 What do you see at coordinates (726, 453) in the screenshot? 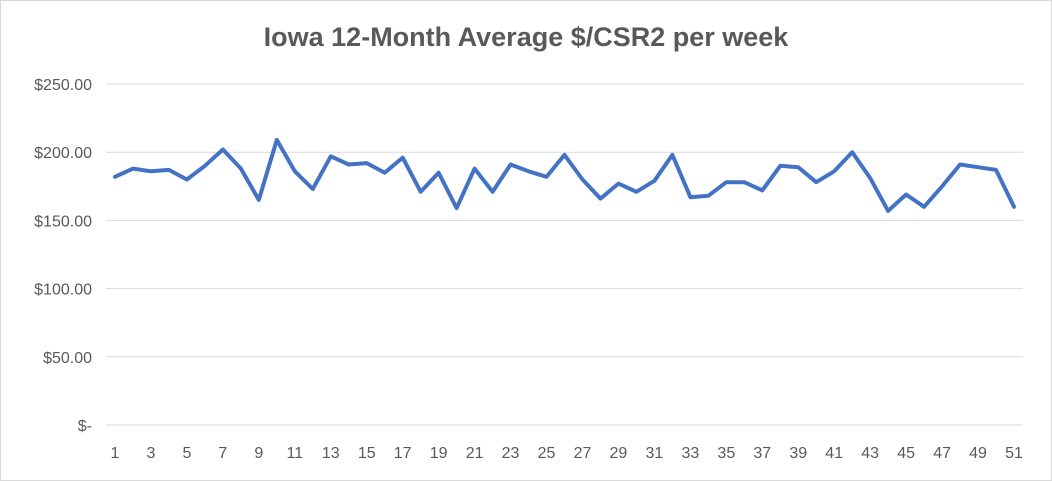
I see `x-tick-label: 35` at bounding box center [726, 453].